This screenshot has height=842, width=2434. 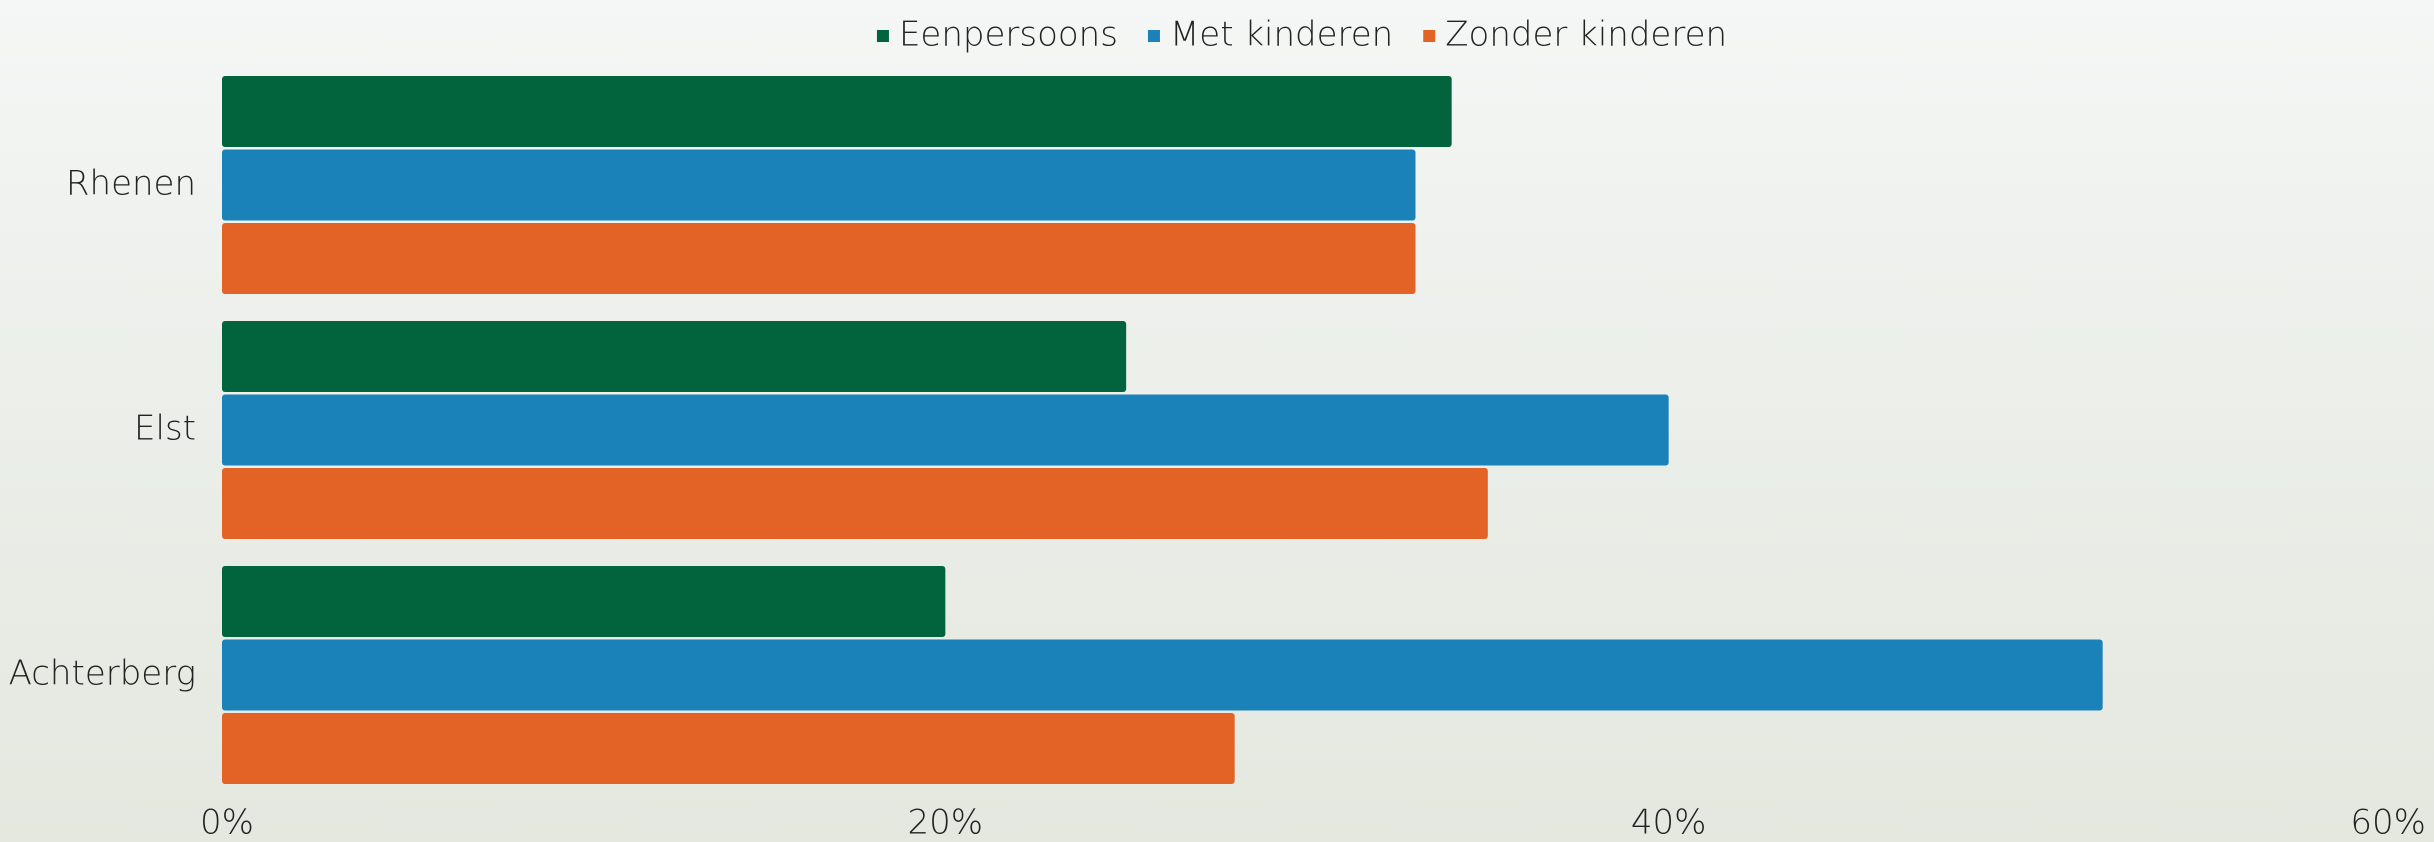 What do you see at coordinates (102, 674) in the screenshot?
I see `y-tick-label: Achterberg` at bounding box center [102, 674].